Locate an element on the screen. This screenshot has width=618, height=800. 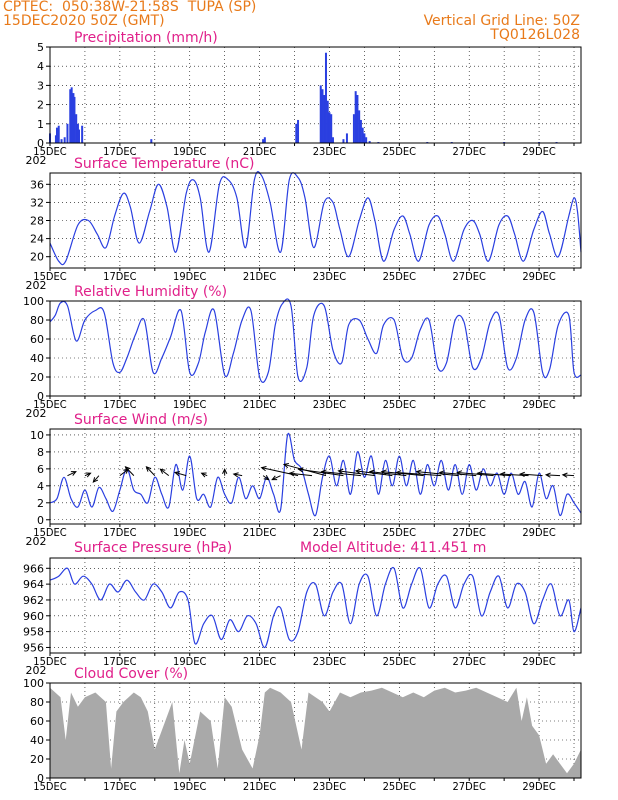
wind-ytick-label: 8 is located at coordinates (40, 452).